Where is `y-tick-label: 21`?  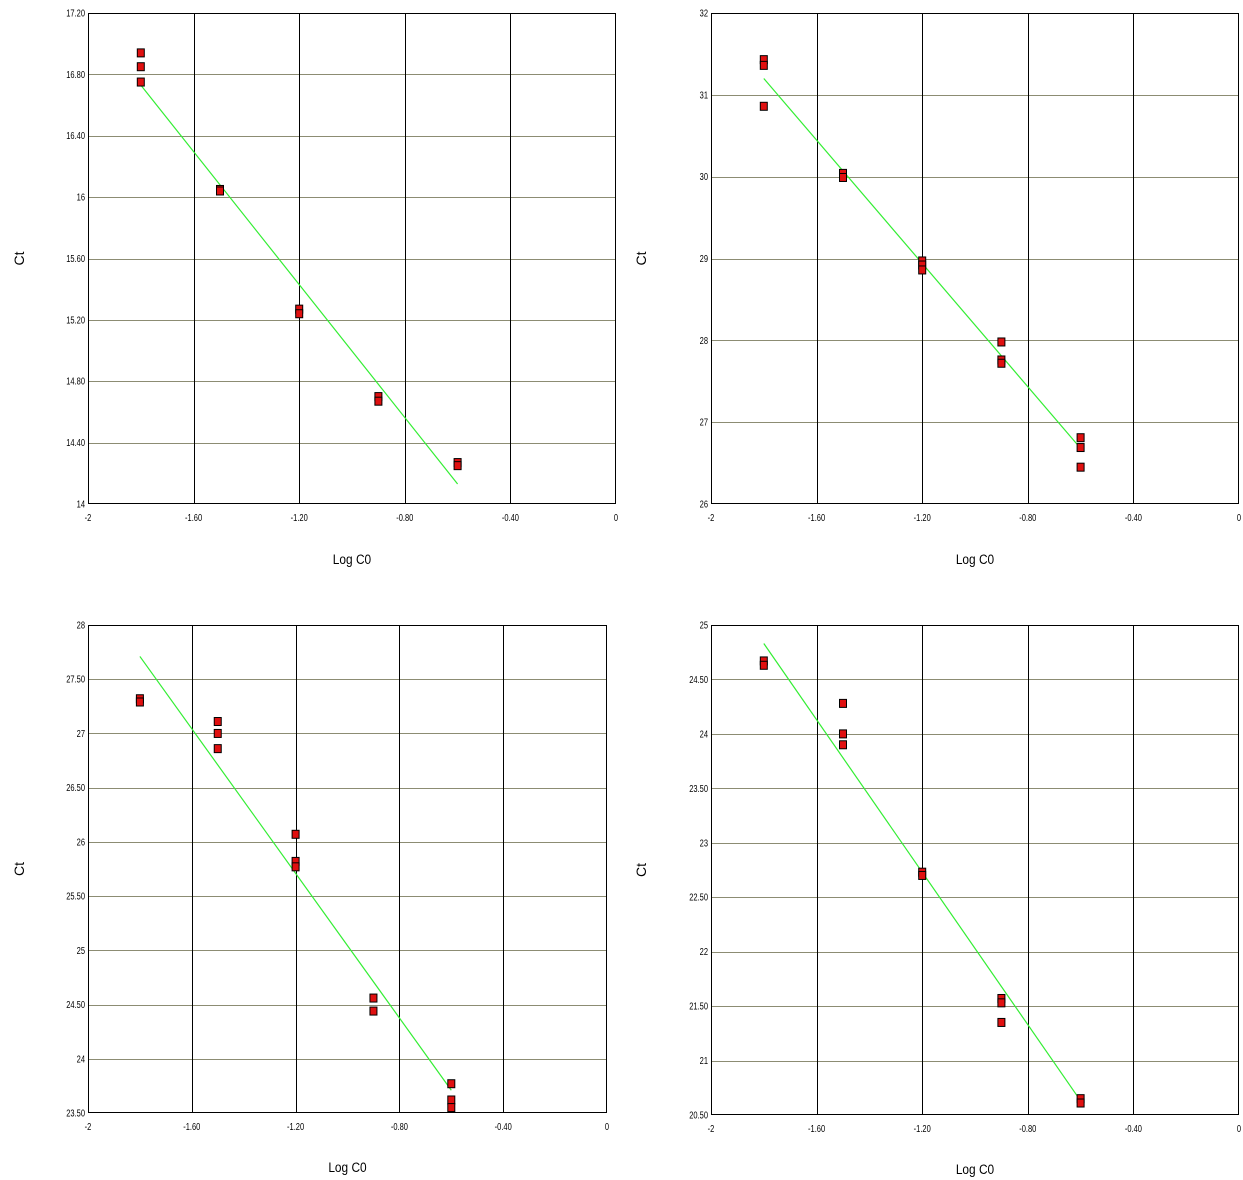
y-tick-label: 21 is located at coordinates (704, 1060).